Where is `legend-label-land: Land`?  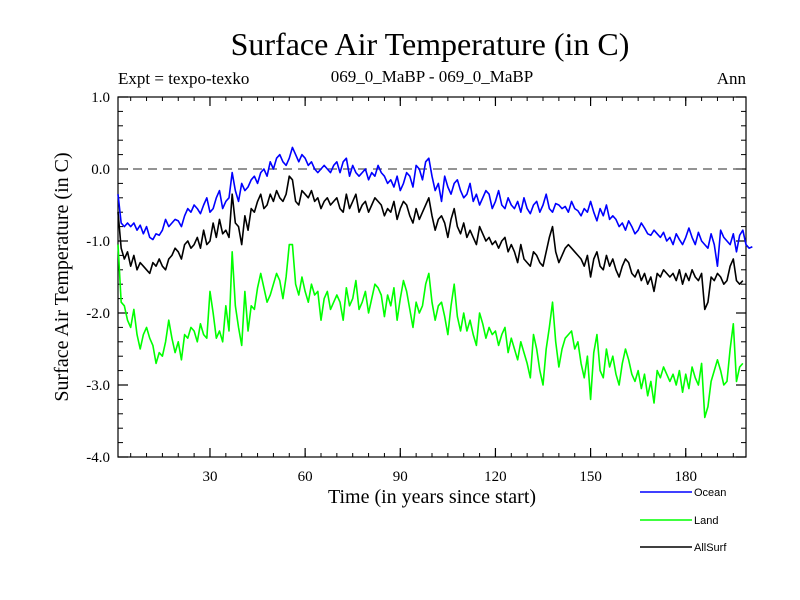 legend-label-land: Land is located at coordinates (706, 521).